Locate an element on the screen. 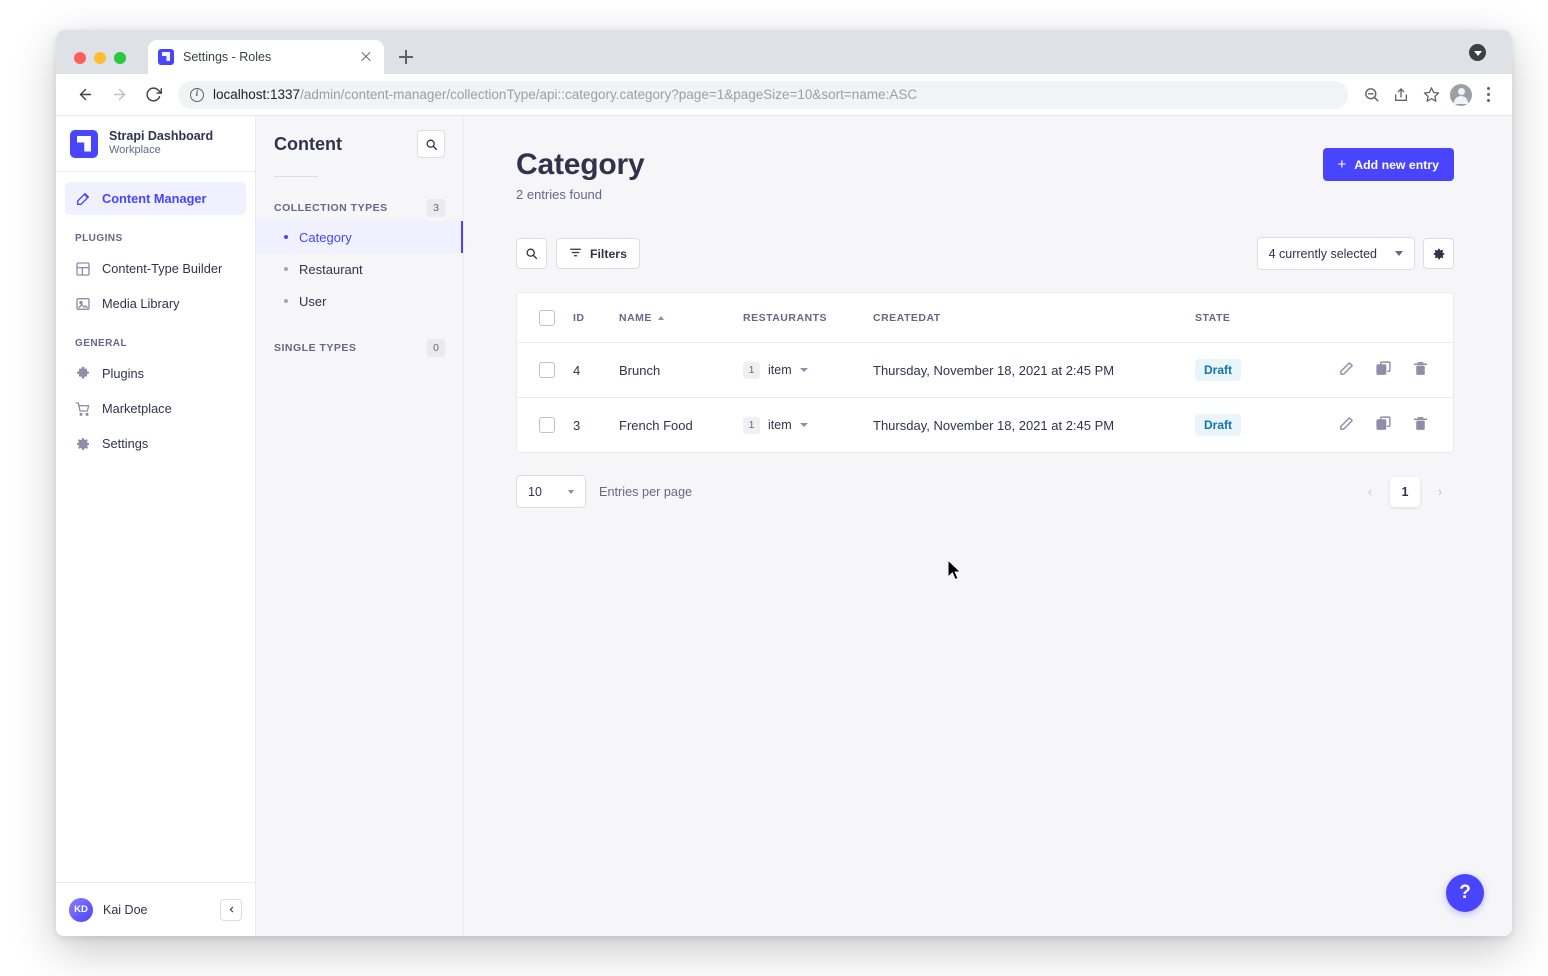  content-type-item-category: Category is located at coordinates (359, 237).